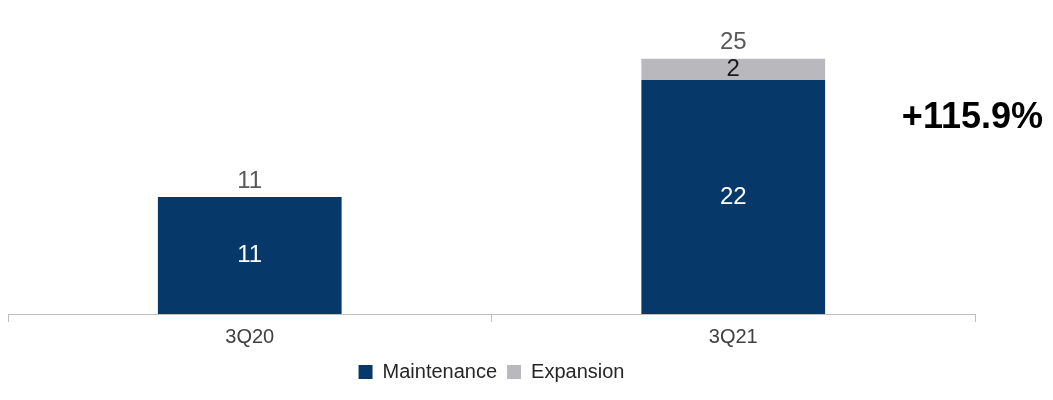  Describe the element at coordinates (250, 179) in the screenshot. I see `total-label: 11` at that location.